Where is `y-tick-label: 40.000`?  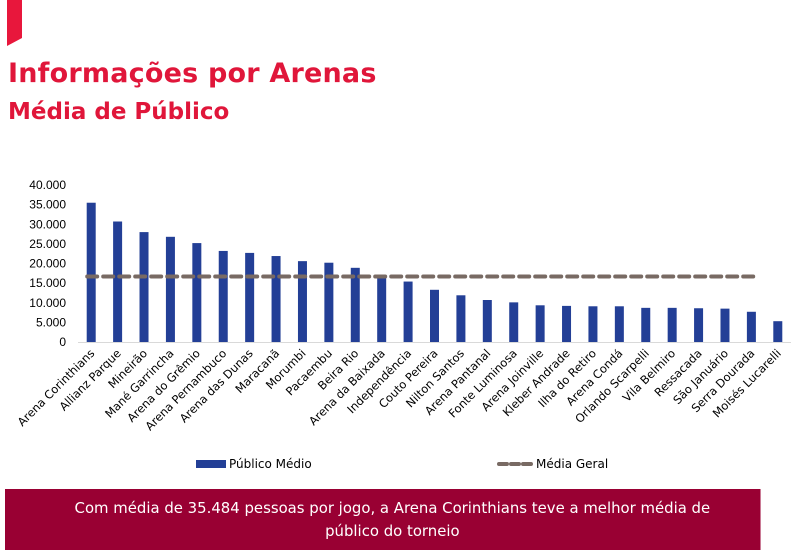 y-tick-label: 40.000 is located at coordinates (47, 185).